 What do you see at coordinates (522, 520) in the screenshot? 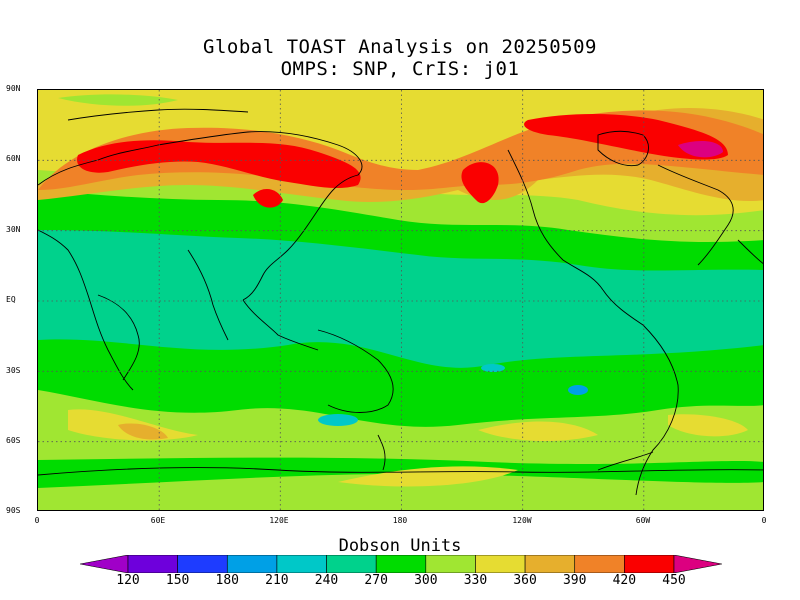
I see `lon-label-120w: 120W` at bounding box center [522, 520].